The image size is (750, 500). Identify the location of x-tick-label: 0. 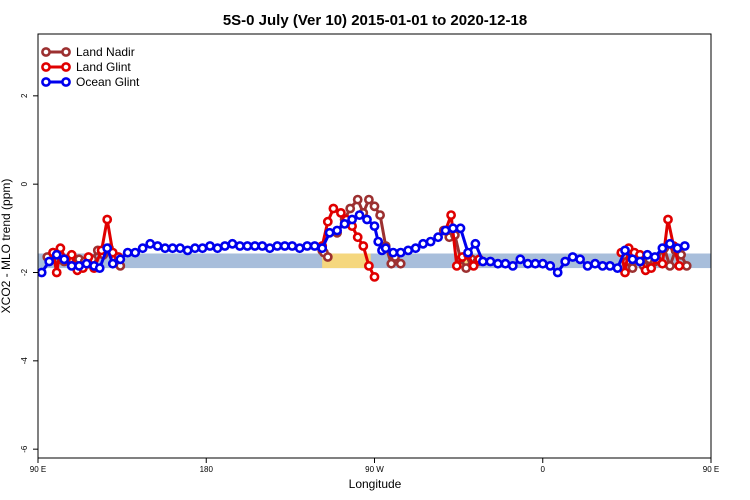
(543, 469).